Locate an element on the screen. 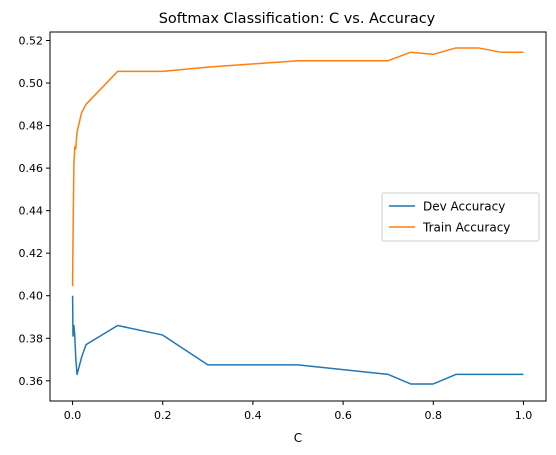  y-tick-label: 0.46 is located at coordinates (31, 168).